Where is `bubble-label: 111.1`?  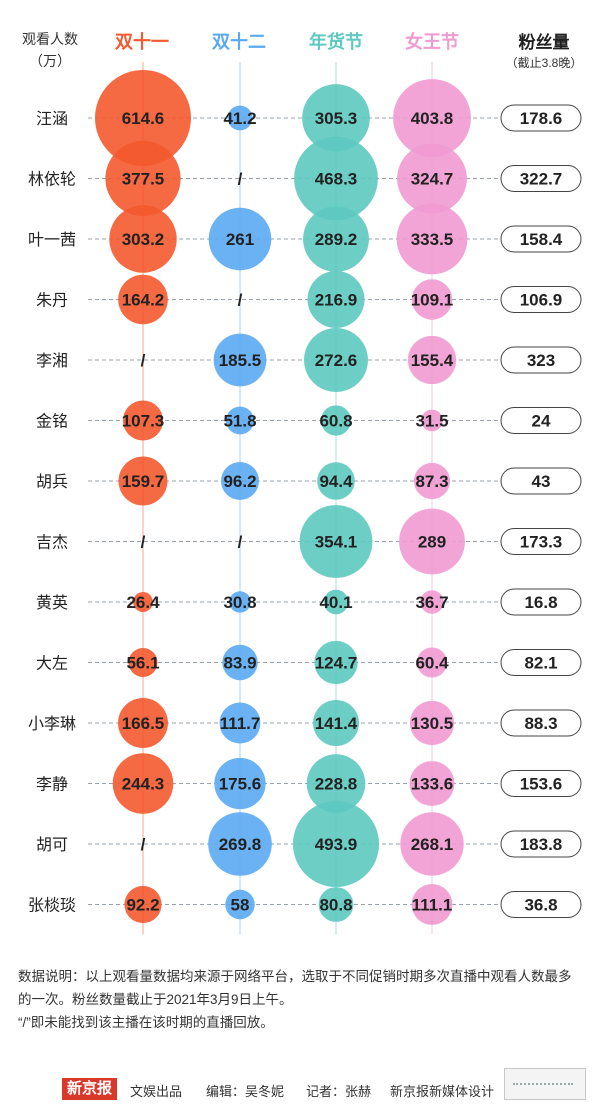 bubble-label: 111.1 is located at coordinates (432, 905).